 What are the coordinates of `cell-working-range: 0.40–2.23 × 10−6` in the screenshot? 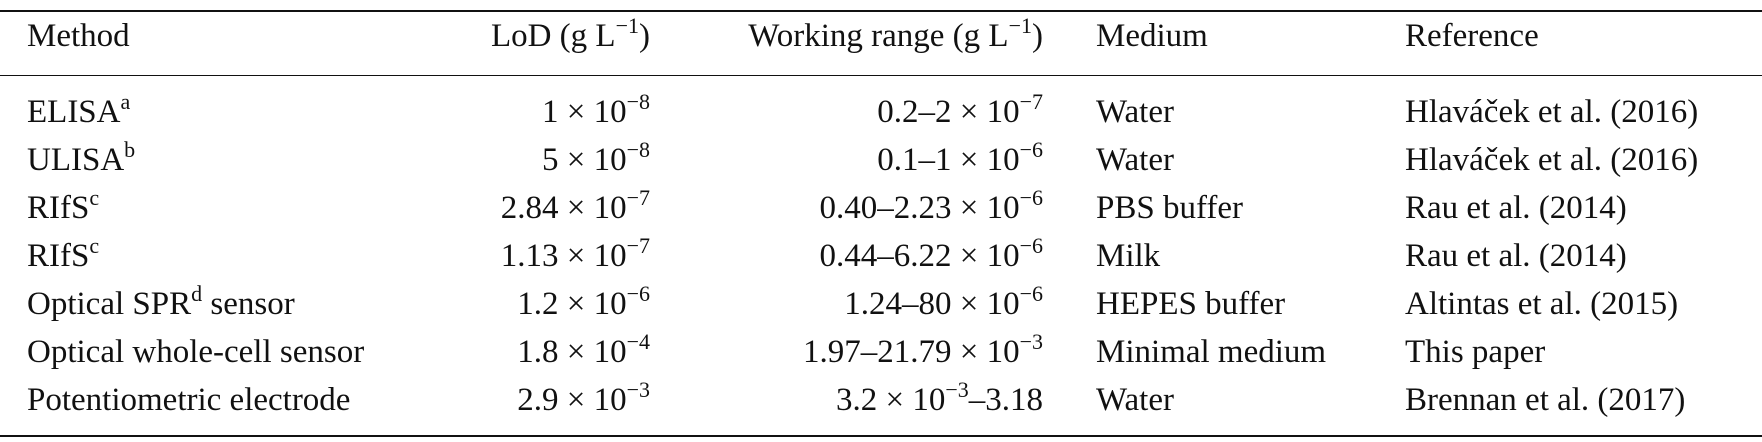 It's located at (931, 206).